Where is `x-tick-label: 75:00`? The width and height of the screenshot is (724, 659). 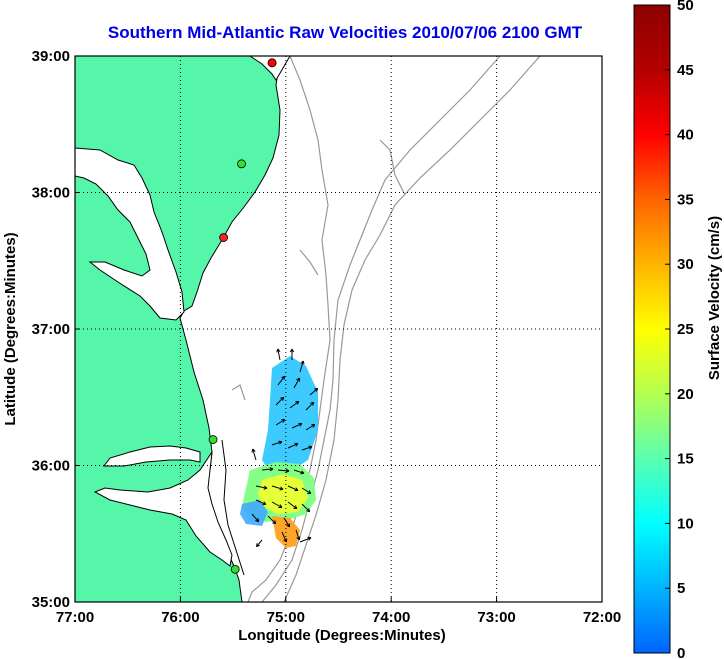
x-tick-label: 75:00 is located at coordinates (286, 617).